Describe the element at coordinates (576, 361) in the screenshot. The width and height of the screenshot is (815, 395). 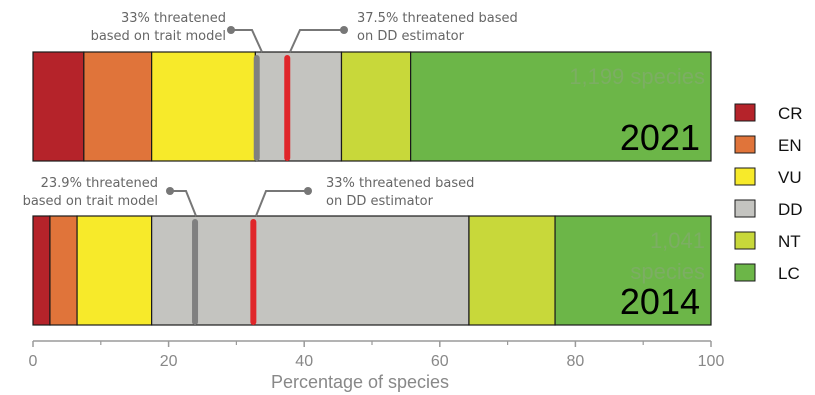
I see `x-tick-label-80: 80` at that location.